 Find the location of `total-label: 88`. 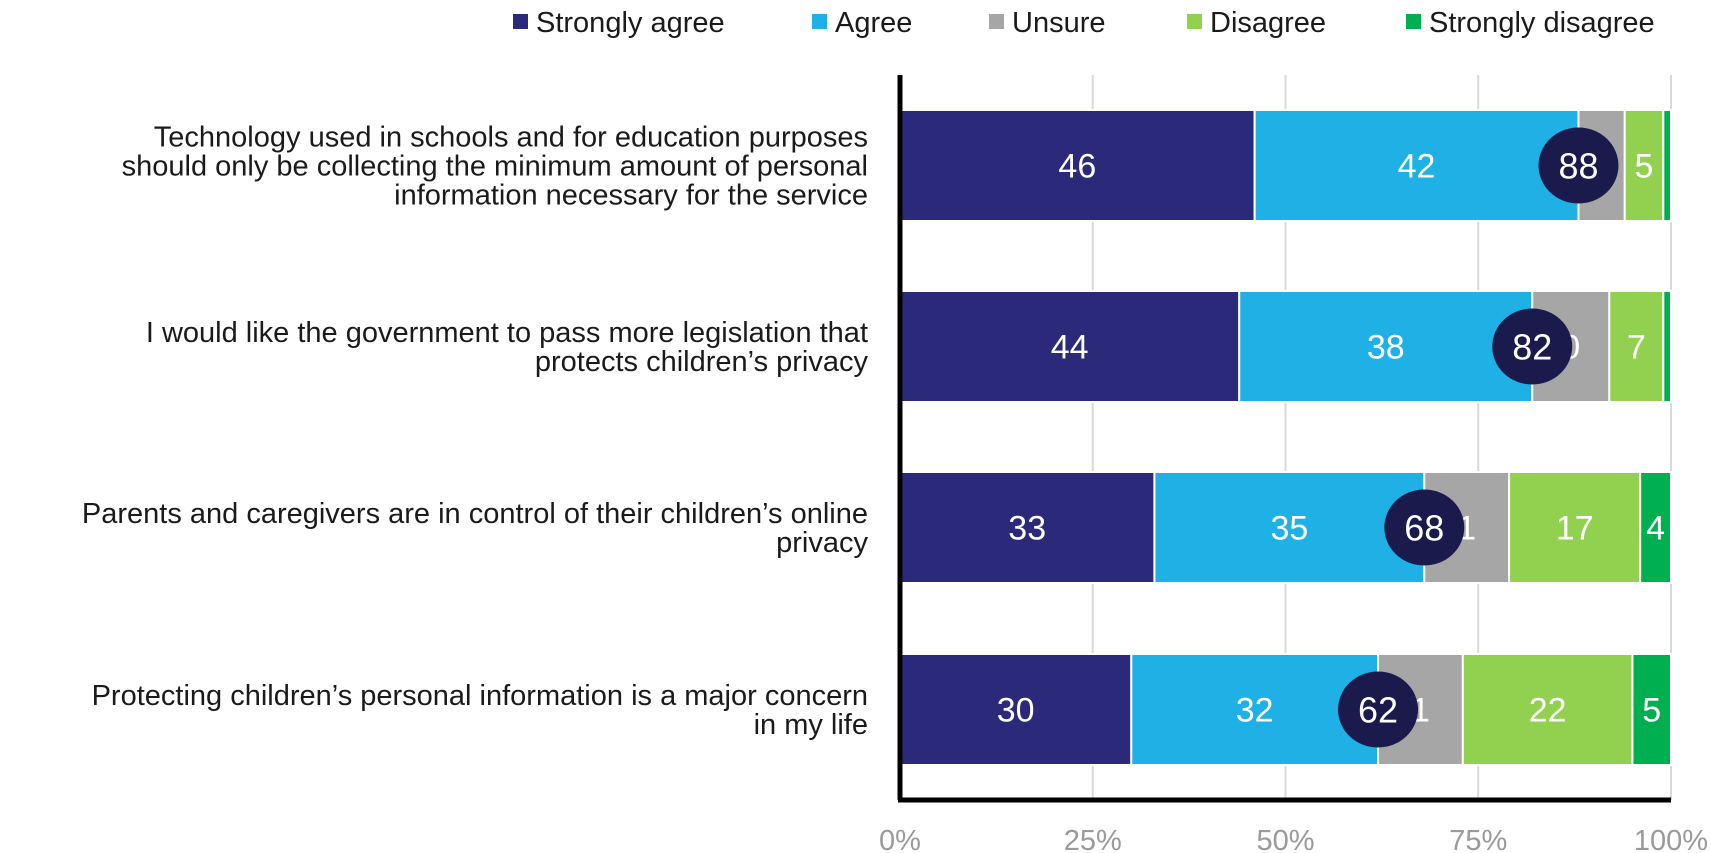

total-label: 88 is located at coordinates (1578, 166).